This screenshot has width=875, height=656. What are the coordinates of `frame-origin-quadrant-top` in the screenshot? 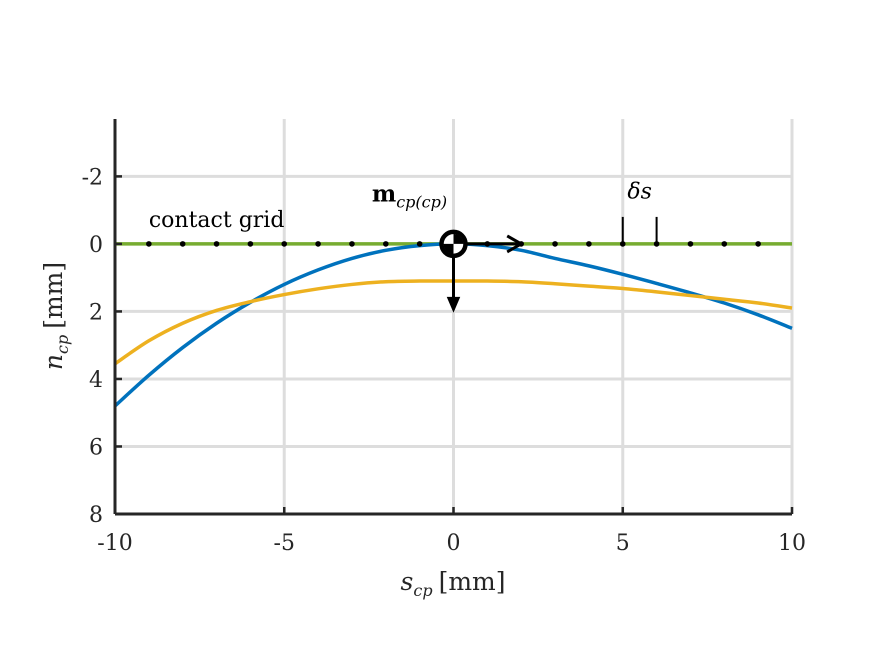 It's located at (458, 238).